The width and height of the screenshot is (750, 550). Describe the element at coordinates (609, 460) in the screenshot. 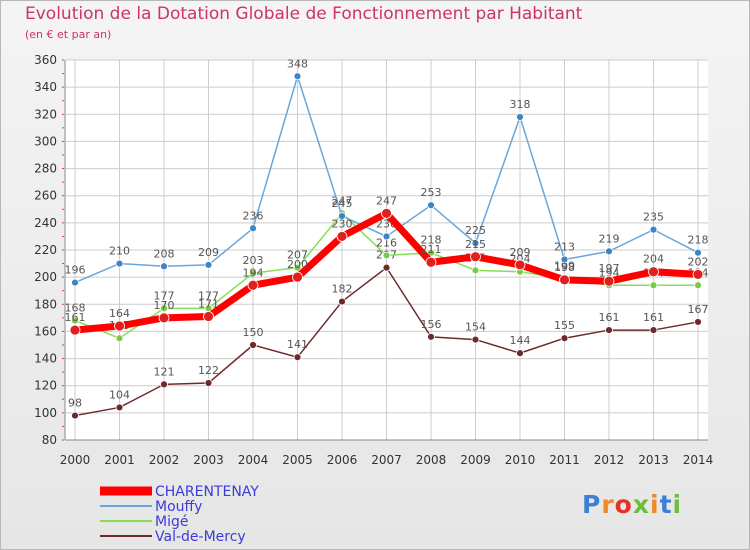

I see `x-tick-label: 2012` at that location.